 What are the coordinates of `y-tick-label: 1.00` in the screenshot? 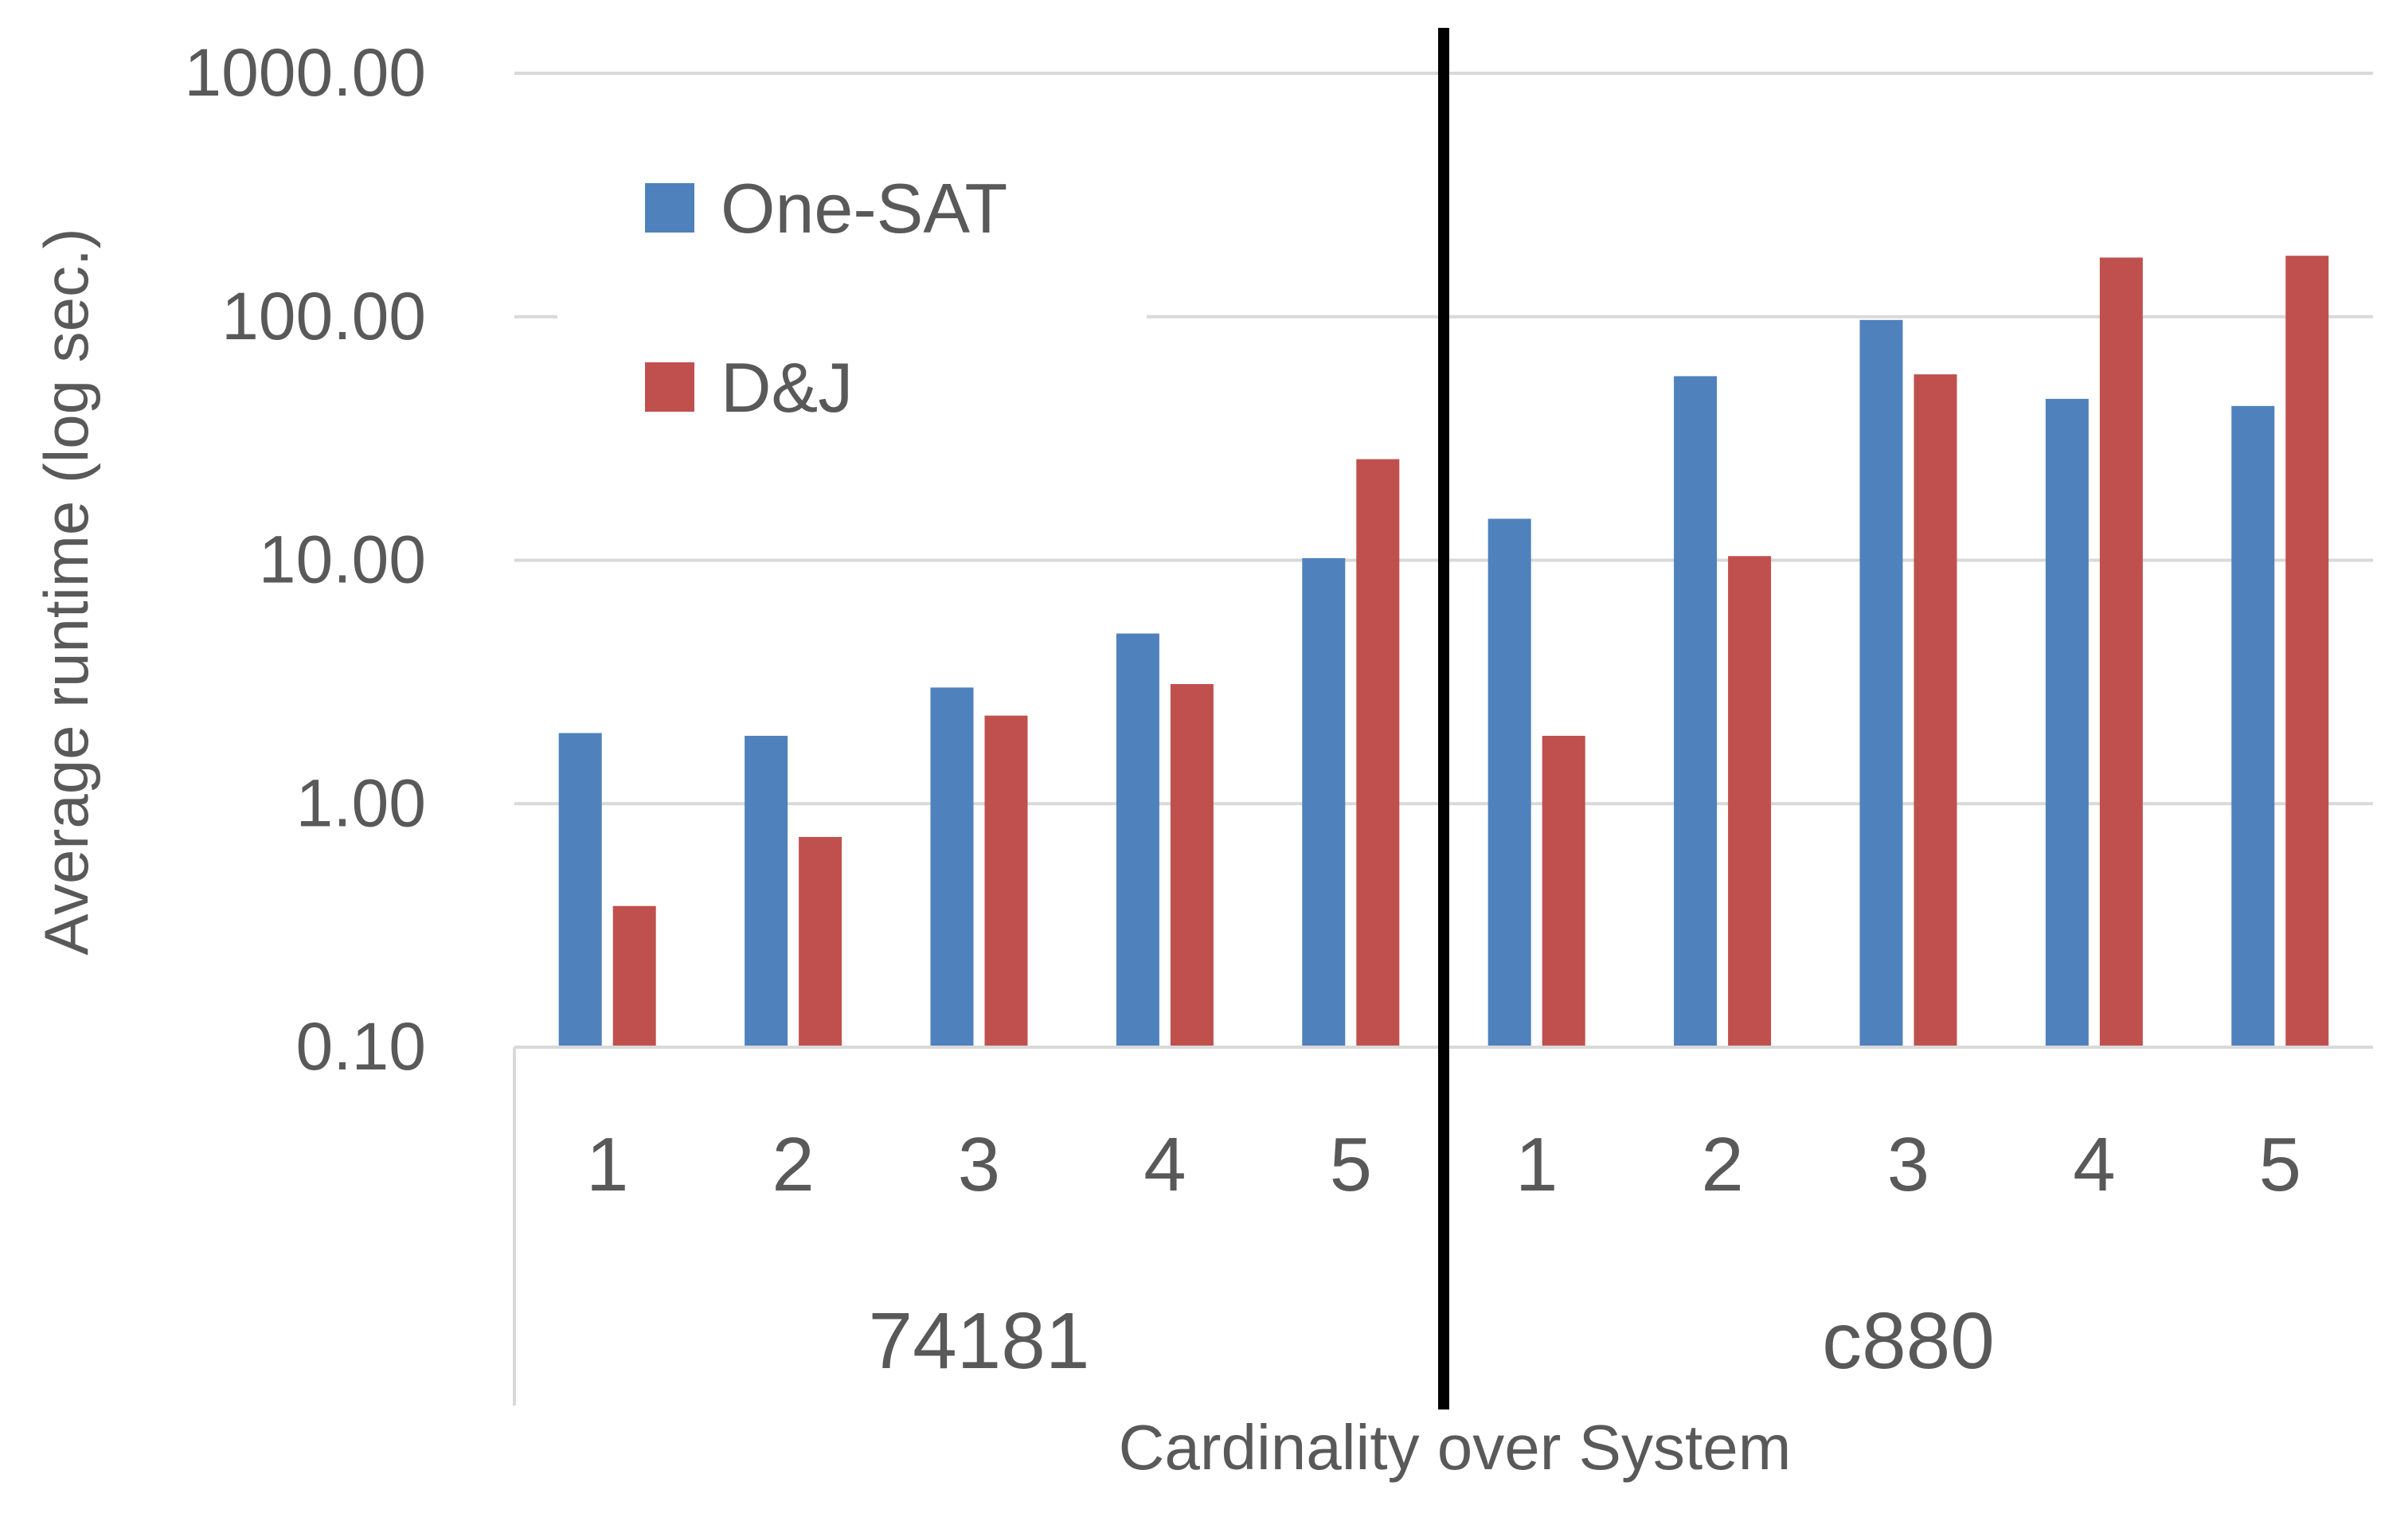 It's located at (361, 802).